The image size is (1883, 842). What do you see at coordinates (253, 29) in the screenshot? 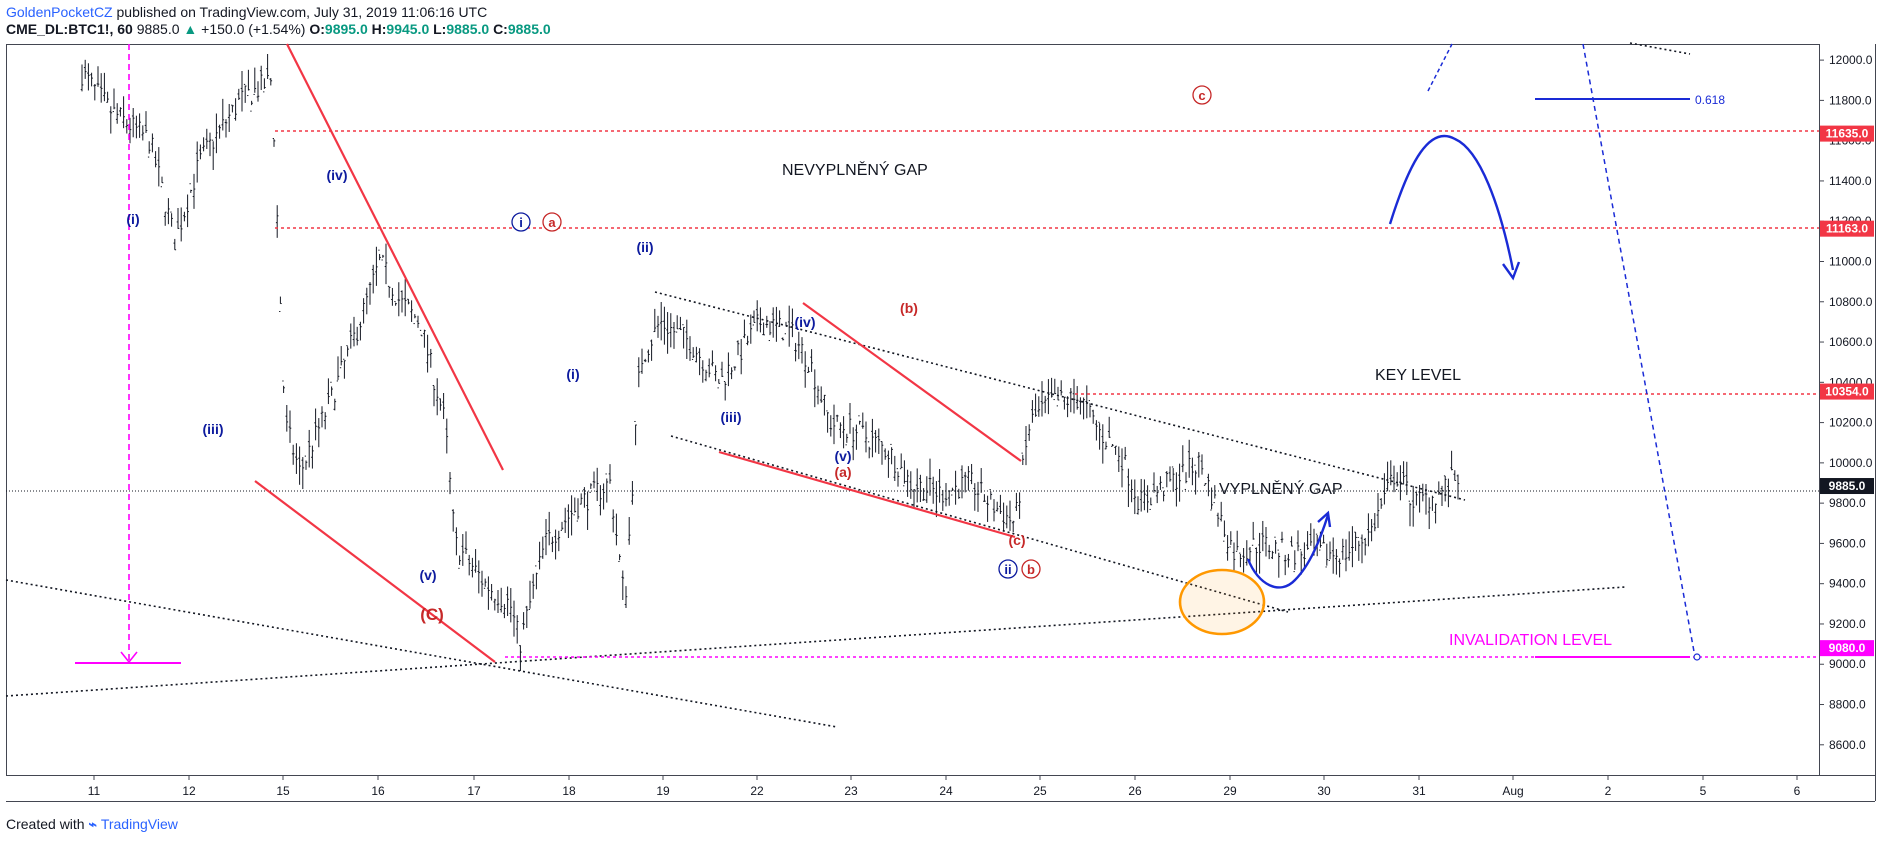
I see `price-change: +150.0 (+1.54%)` at bounding box center [253, 29].